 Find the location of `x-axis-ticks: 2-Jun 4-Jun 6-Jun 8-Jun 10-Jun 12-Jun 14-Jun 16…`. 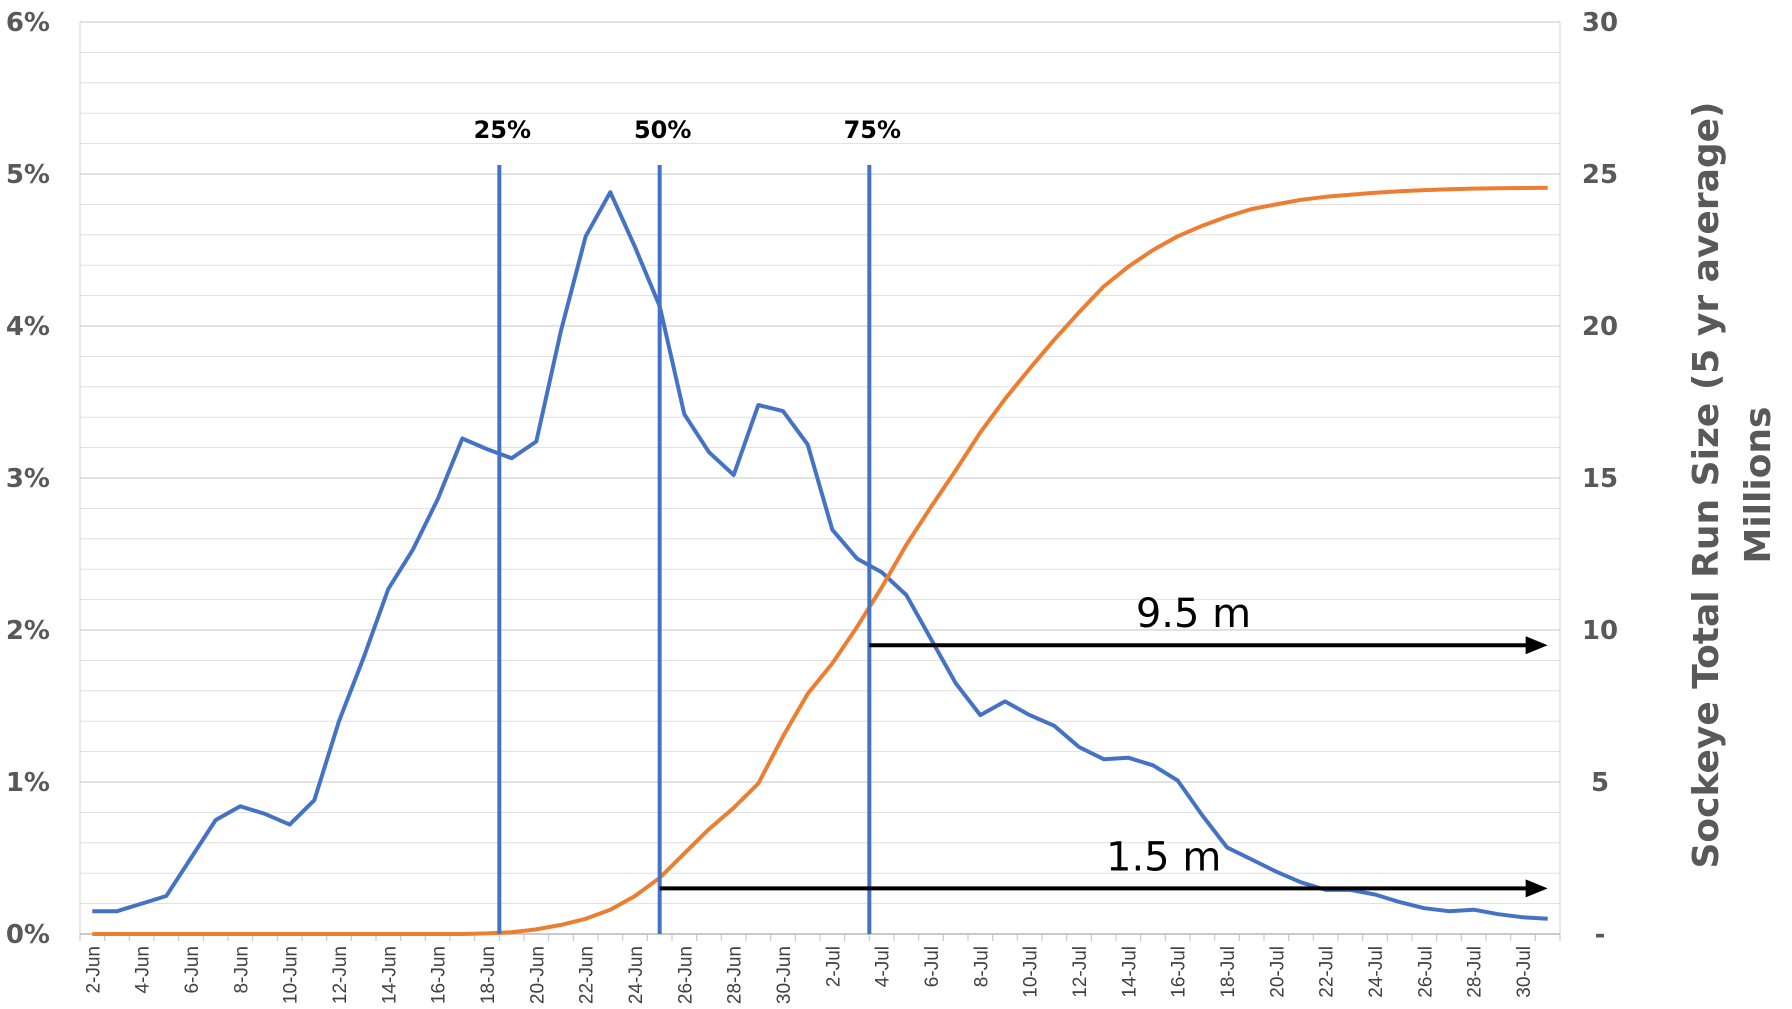

x-axis-ticks: 2-Jun 4-Jun 6-Jun 8-Jun 10-Jun 12-Jun 14-Jun 16… is located at coordinates (820, 969).